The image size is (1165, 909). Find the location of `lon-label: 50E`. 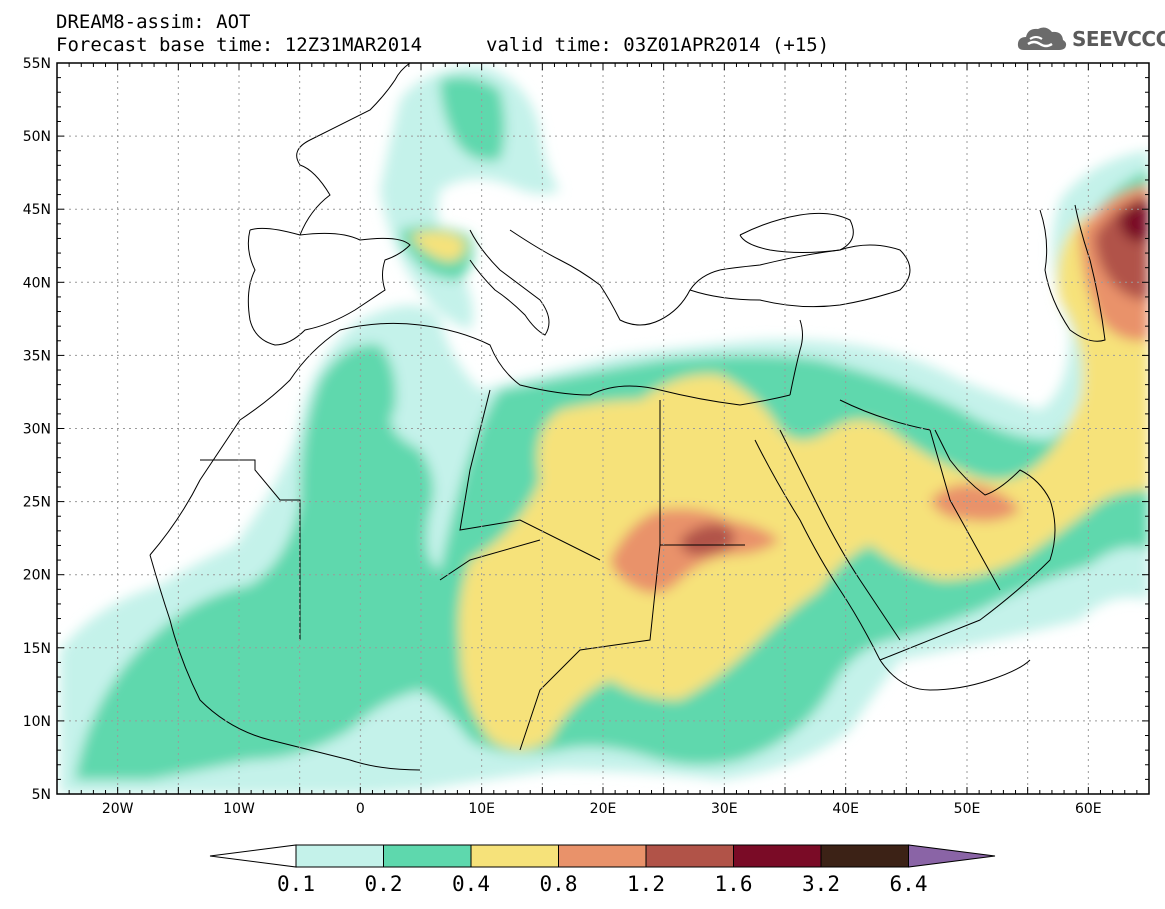

lon-label: 50E is located at coordinates (967, 809).